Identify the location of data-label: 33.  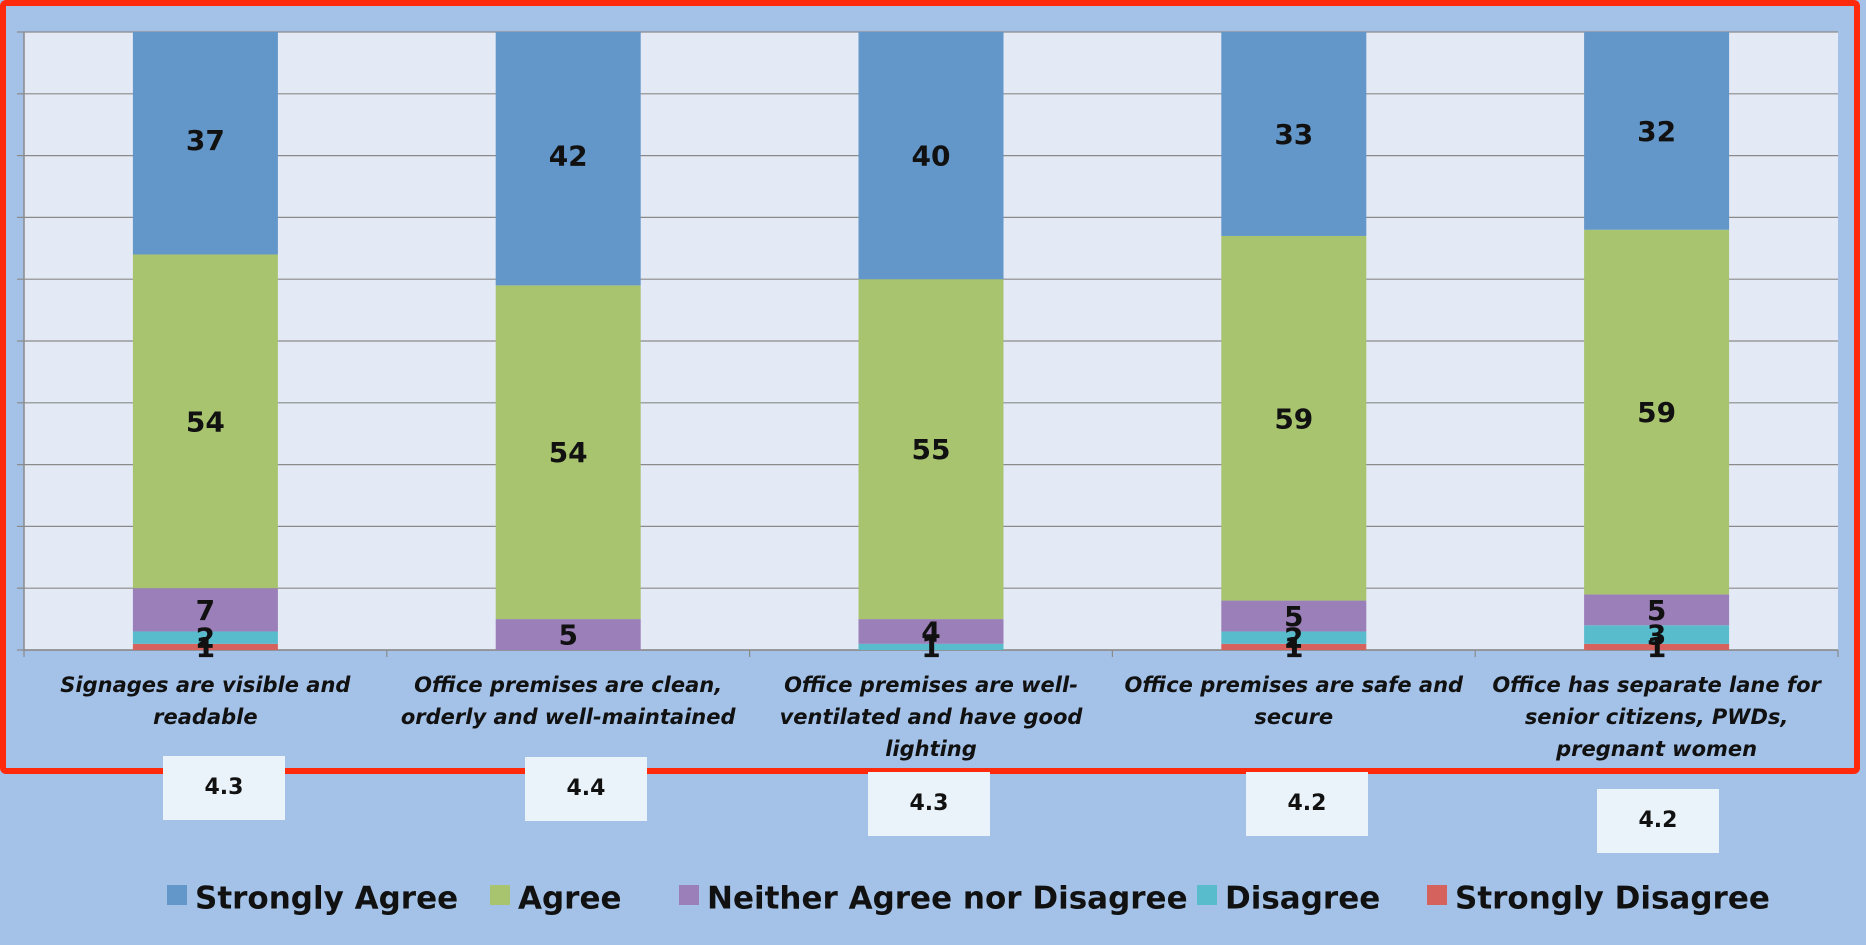
(1293, 134).